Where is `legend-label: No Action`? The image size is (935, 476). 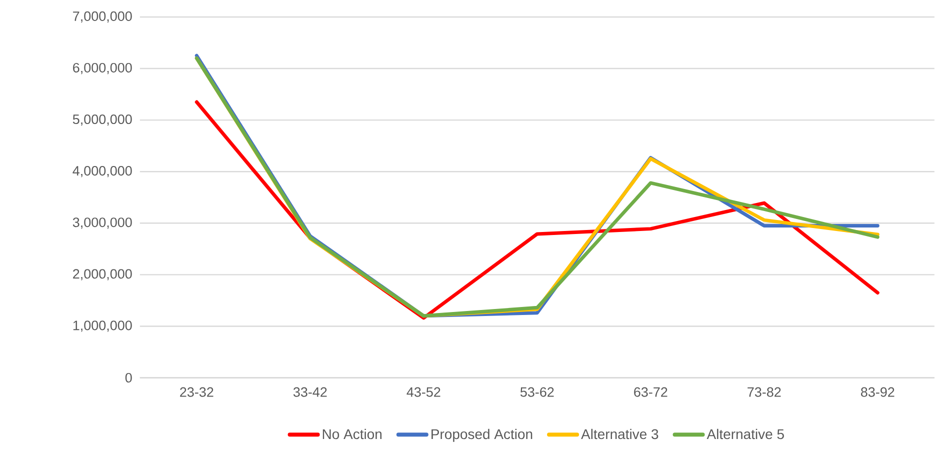 legend-label: No Action is located at coordinates (352, 434).